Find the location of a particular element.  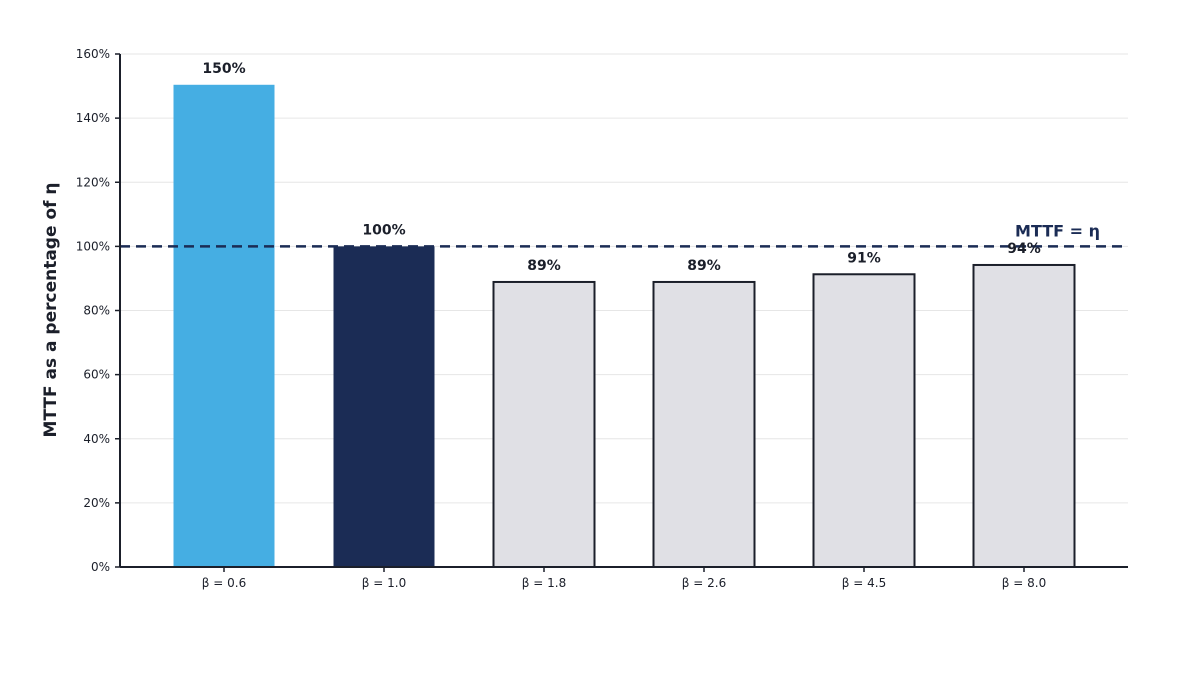

y-tick-label: 40% is located at coordinates (96, 439).